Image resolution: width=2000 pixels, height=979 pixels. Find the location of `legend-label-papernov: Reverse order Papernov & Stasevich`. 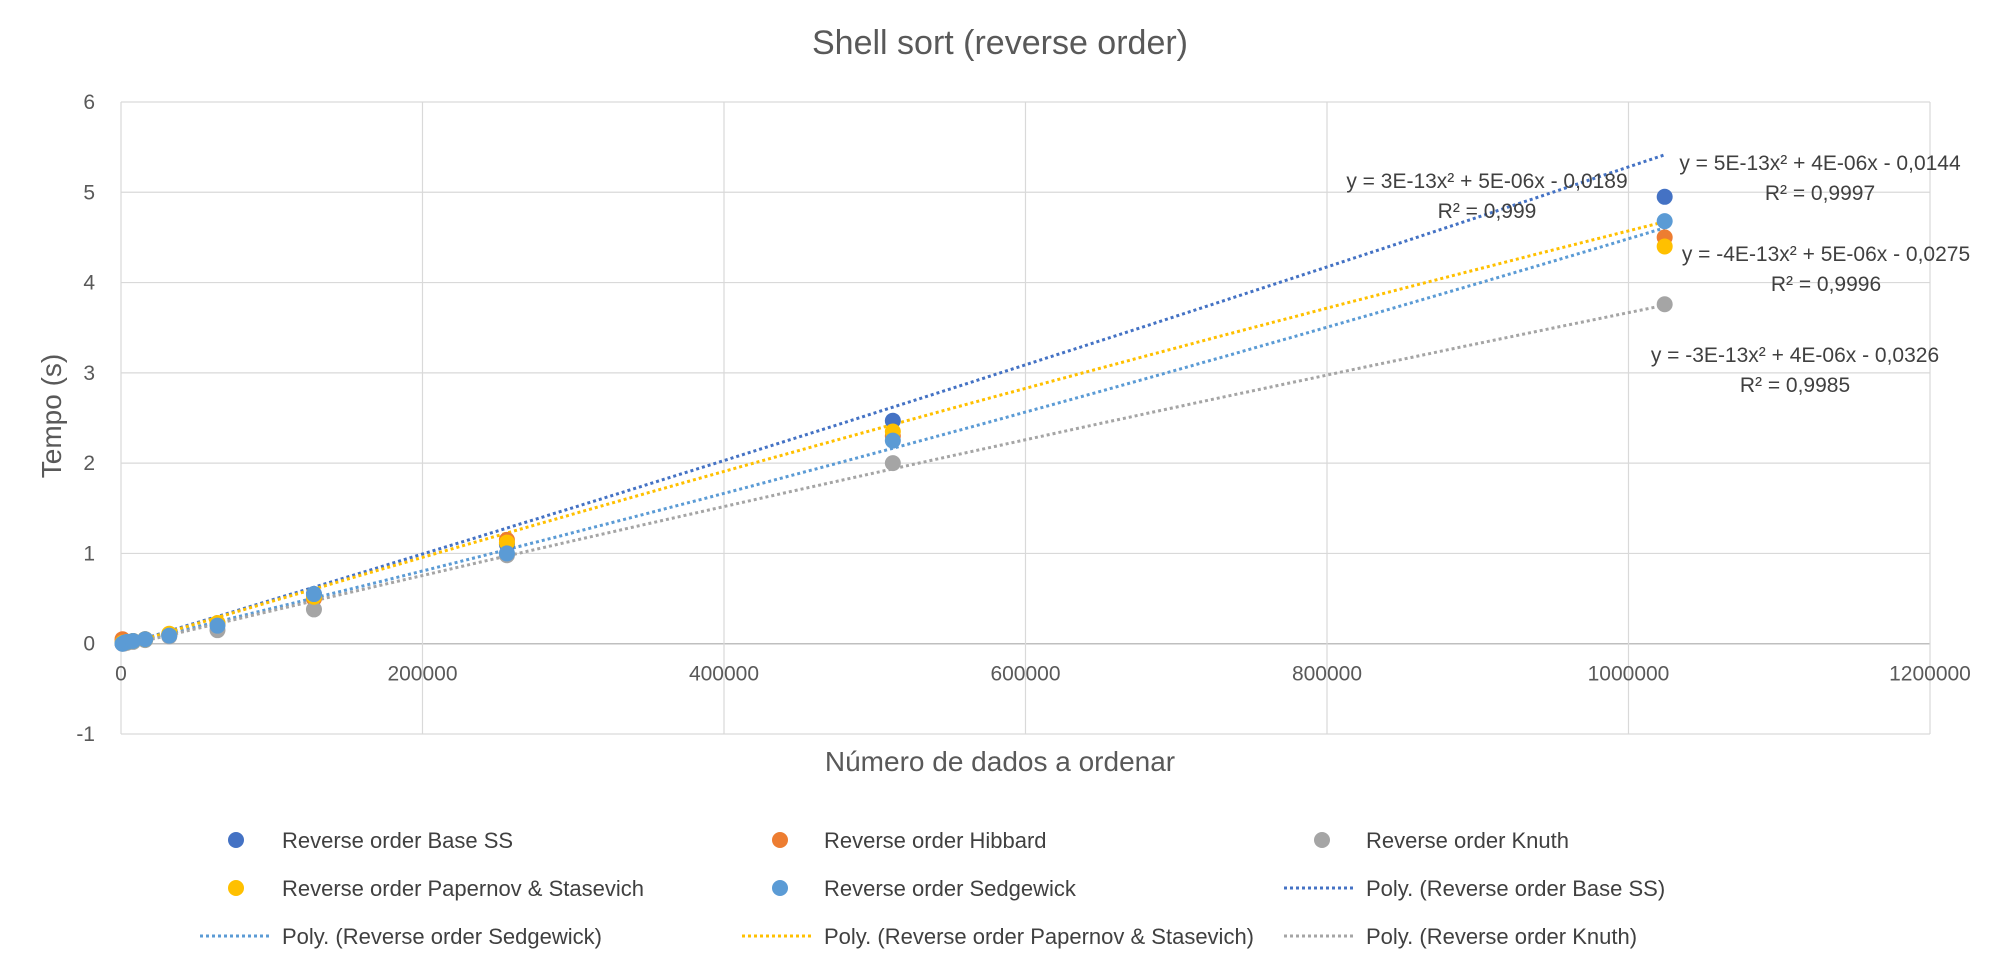

legend-label-papernov: Reverse order Papernov & Stasevich is located at coordinates (463, 888).